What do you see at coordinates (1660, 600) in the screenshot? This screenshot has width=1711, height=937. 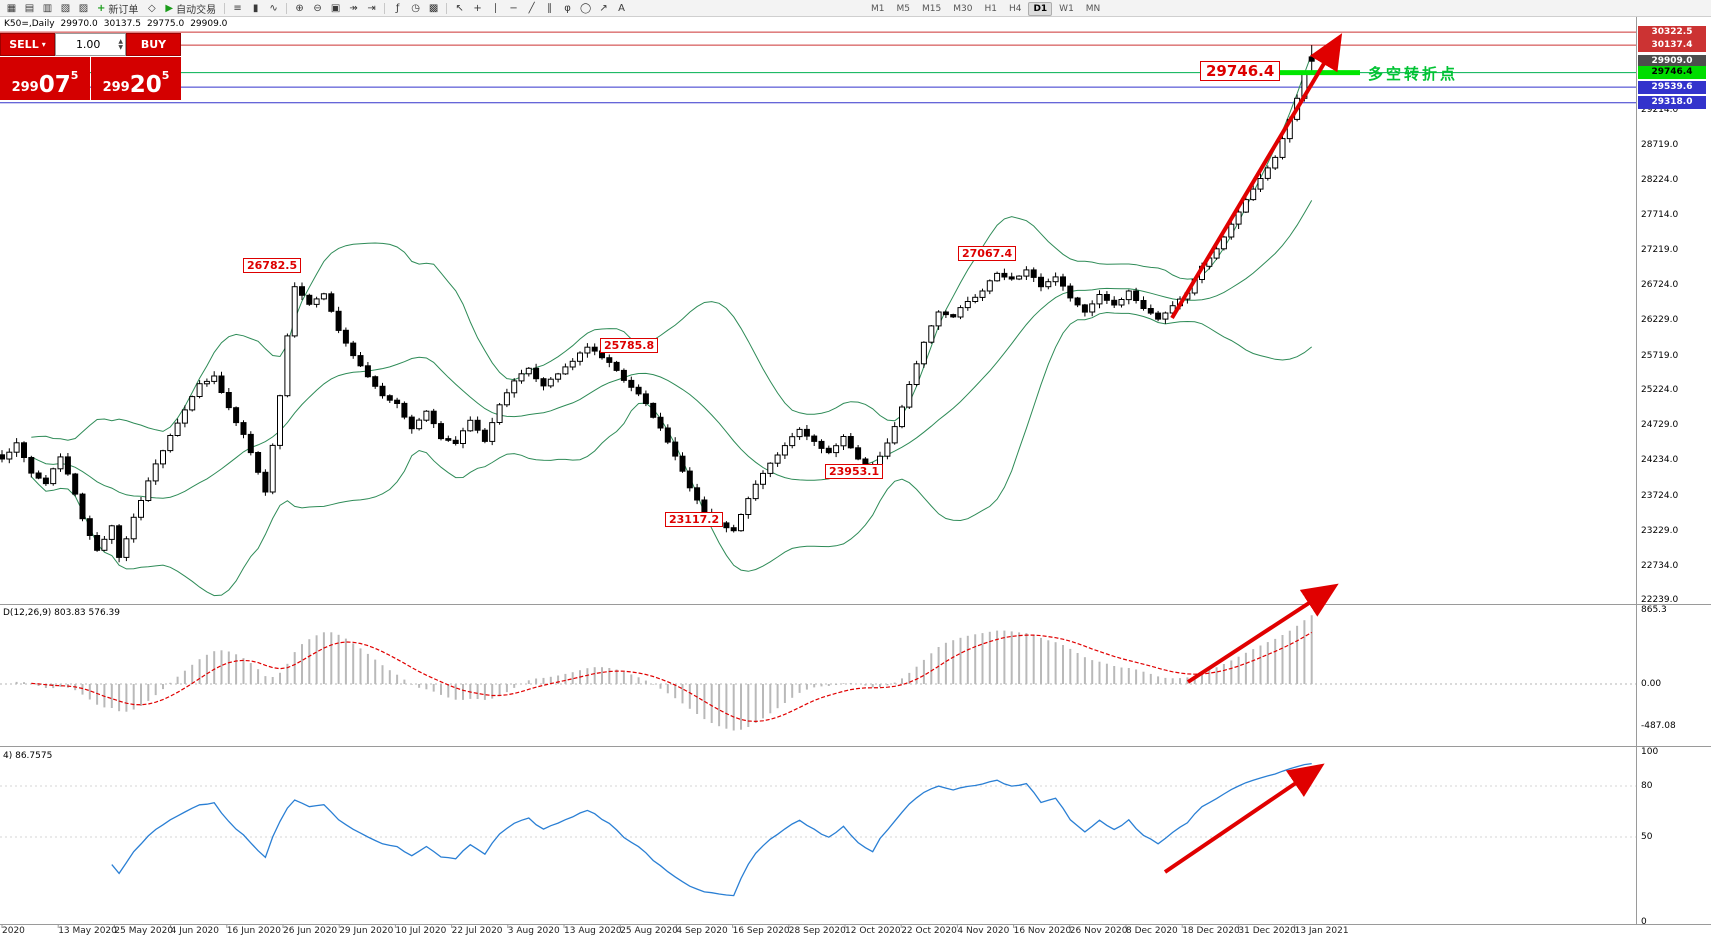 I see `price-axis-tick: 22239.0` at bounding box center [1660, 600].